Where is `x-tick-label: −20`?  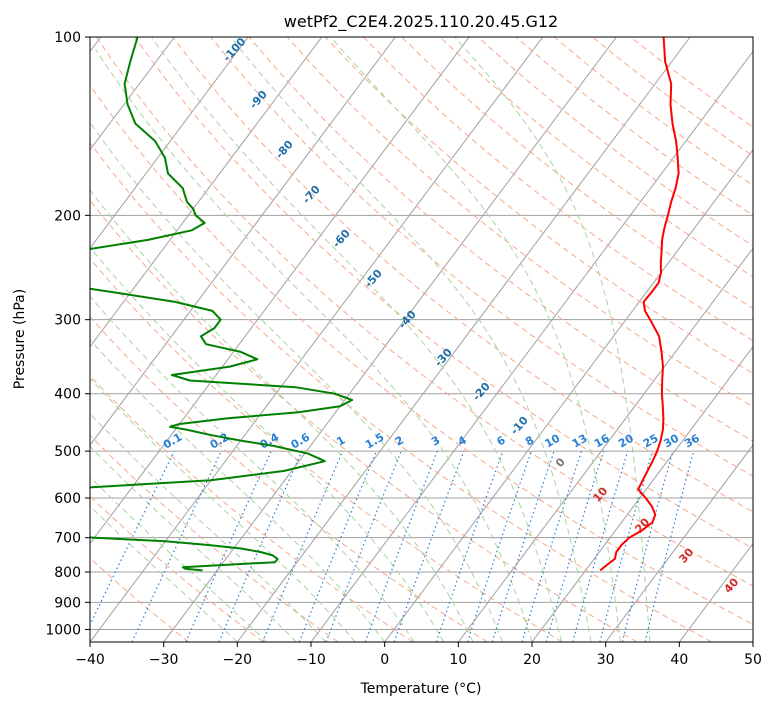
x-tick-label: −20 is located at coordinates (238, 660).